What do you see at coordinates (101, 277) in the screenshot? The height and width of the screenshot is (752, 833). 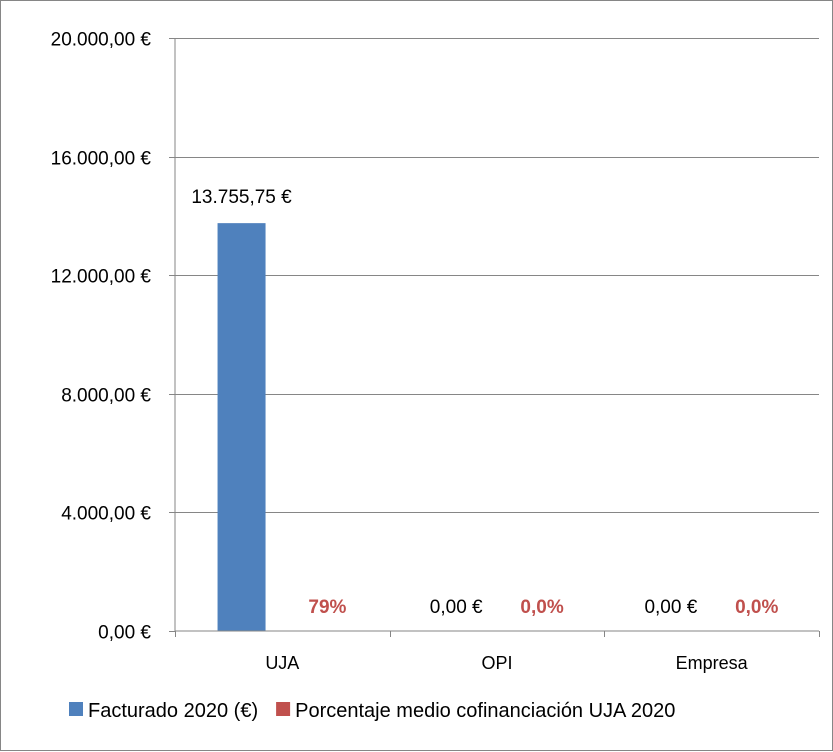 I see `y-tick-label: 12.000,00 €` at bounding box center [101, 277].